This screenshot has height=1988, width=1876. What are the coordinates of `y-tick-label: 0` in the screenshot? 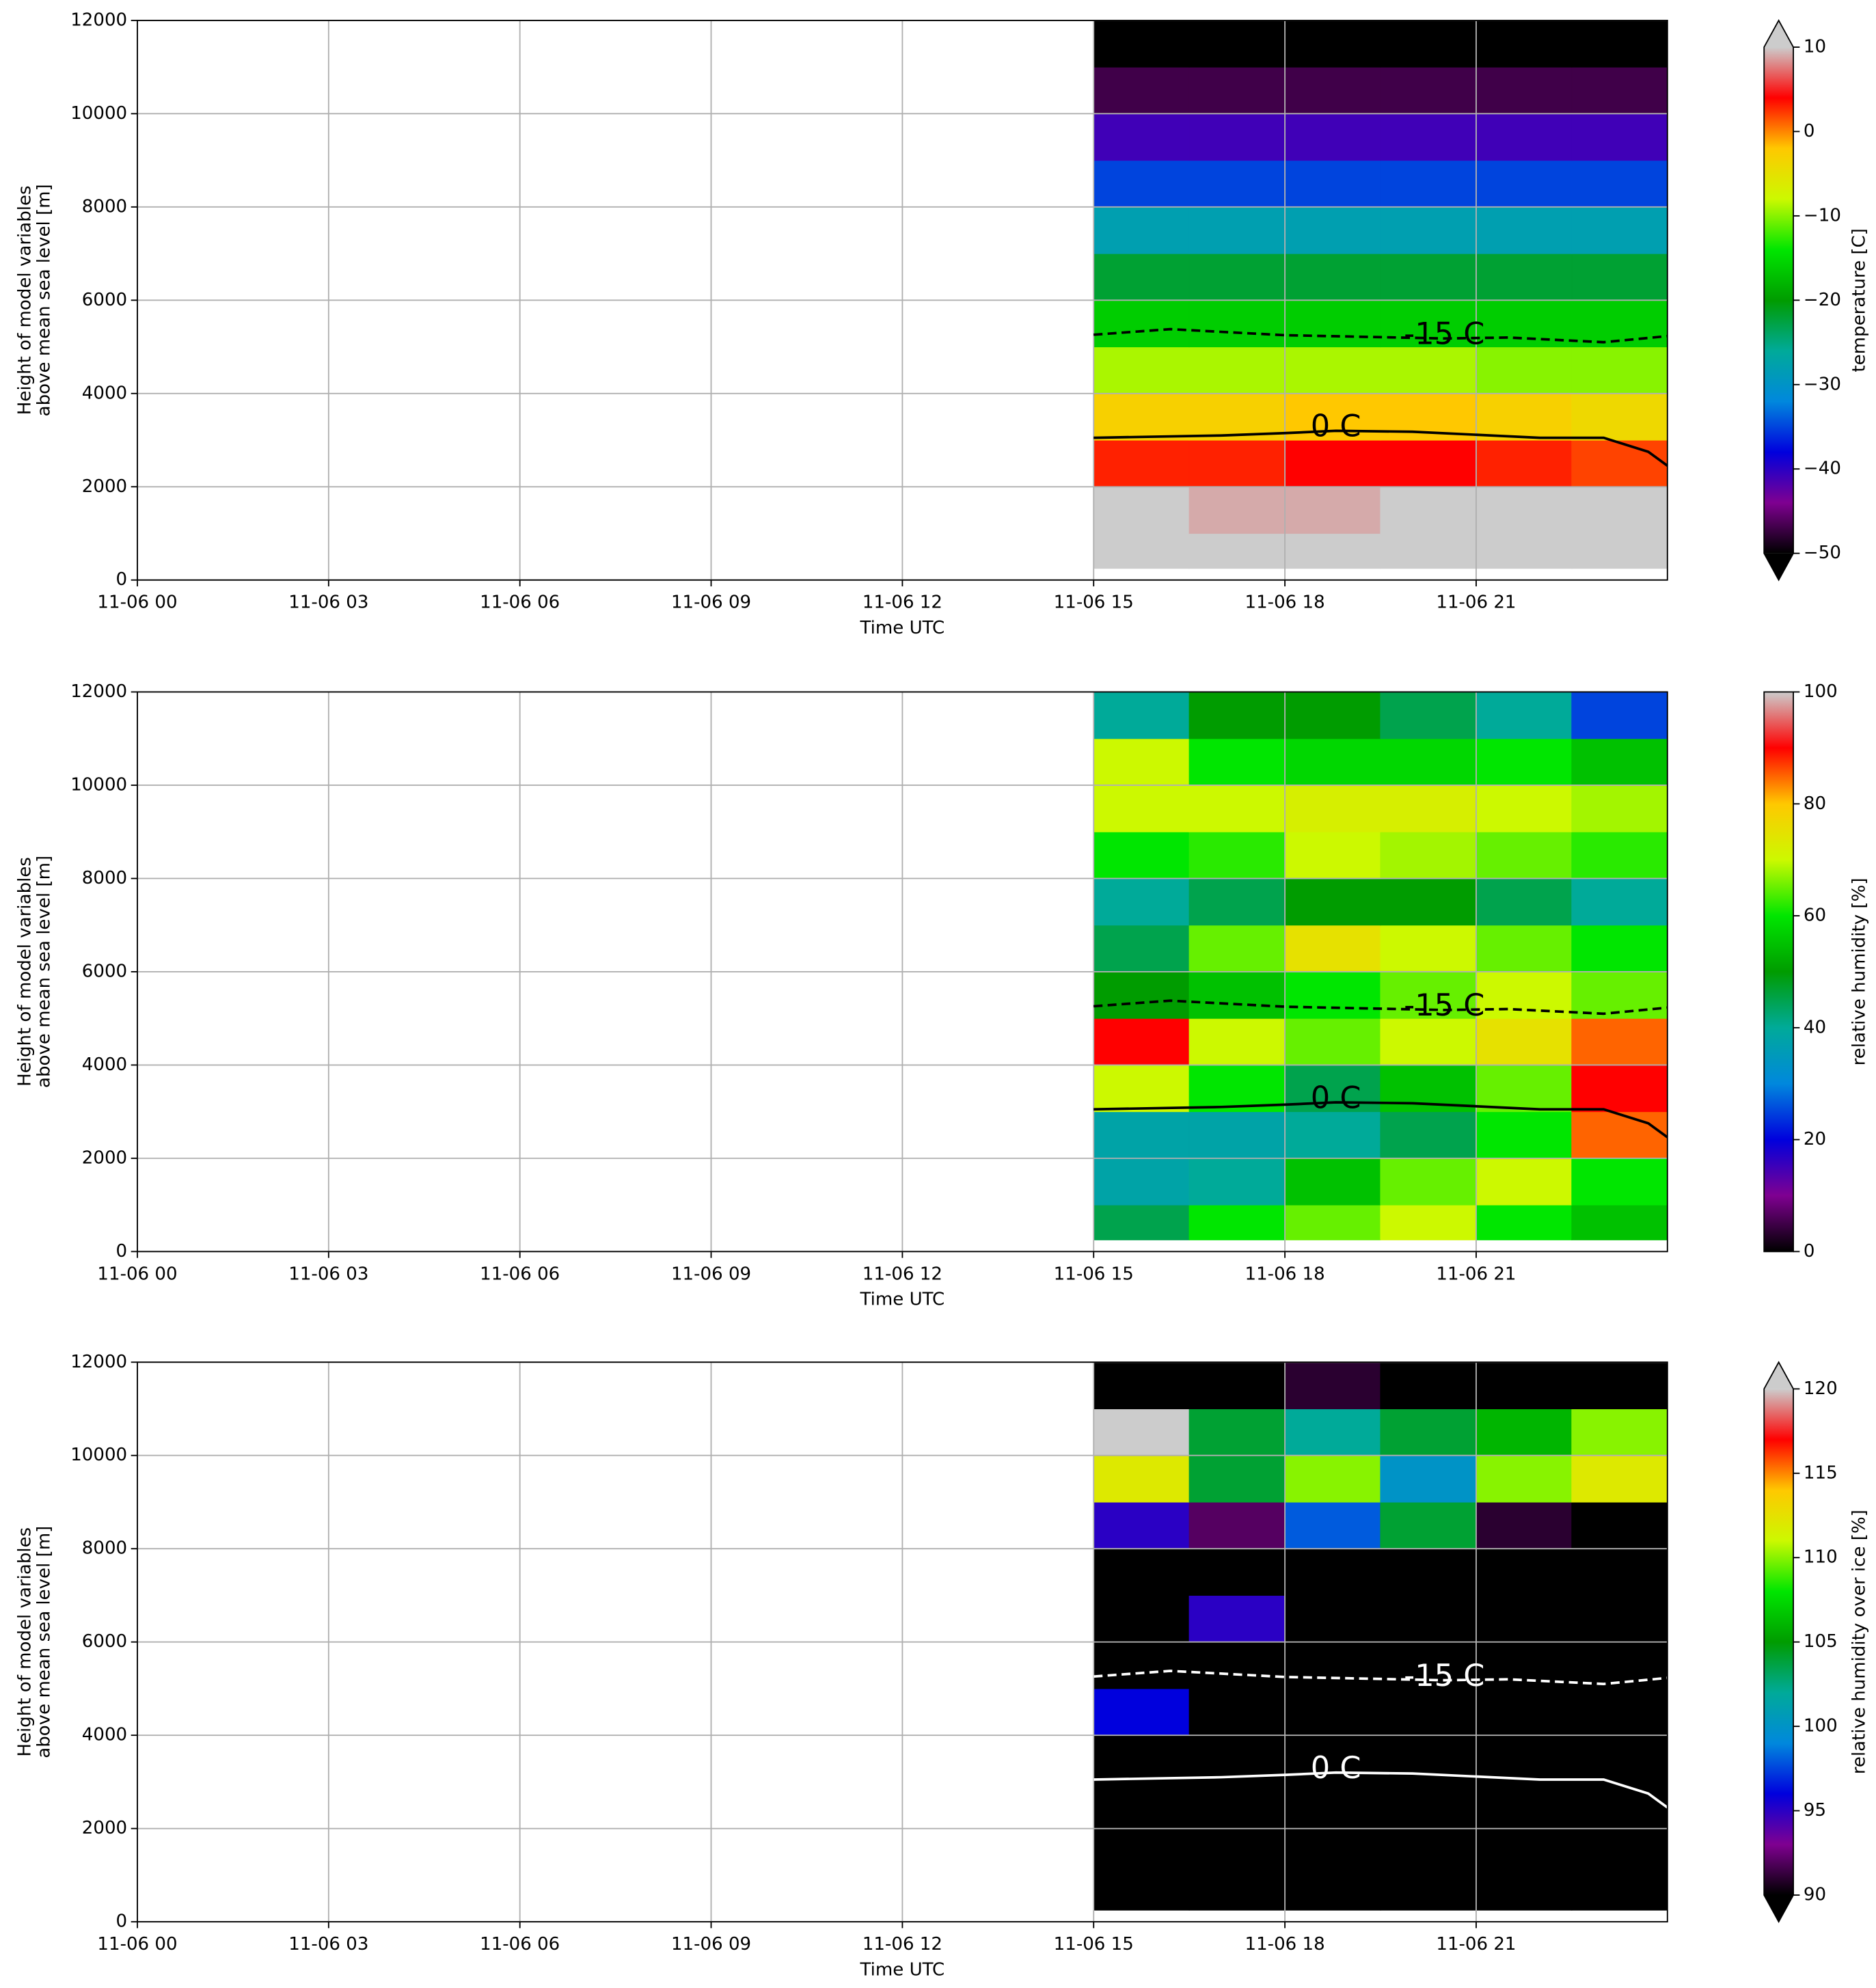 It's located at (122, 579).